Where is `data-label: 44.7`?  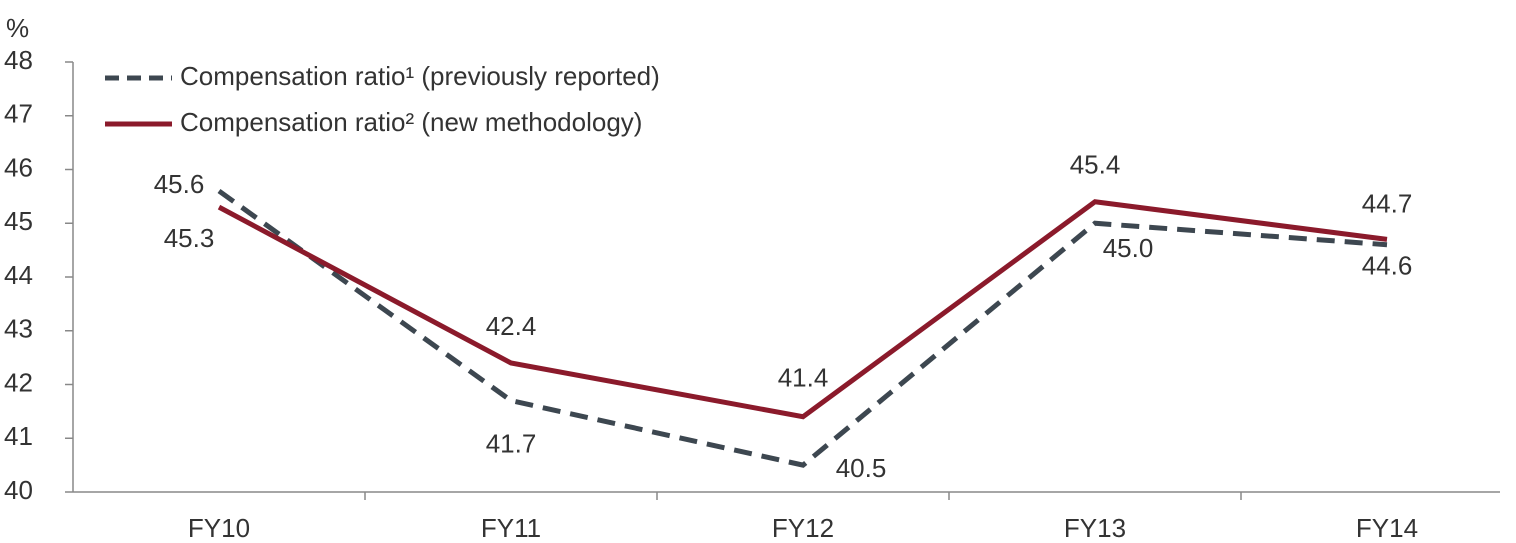
data-label: 44.7 is located at coordinates (1387, 203).